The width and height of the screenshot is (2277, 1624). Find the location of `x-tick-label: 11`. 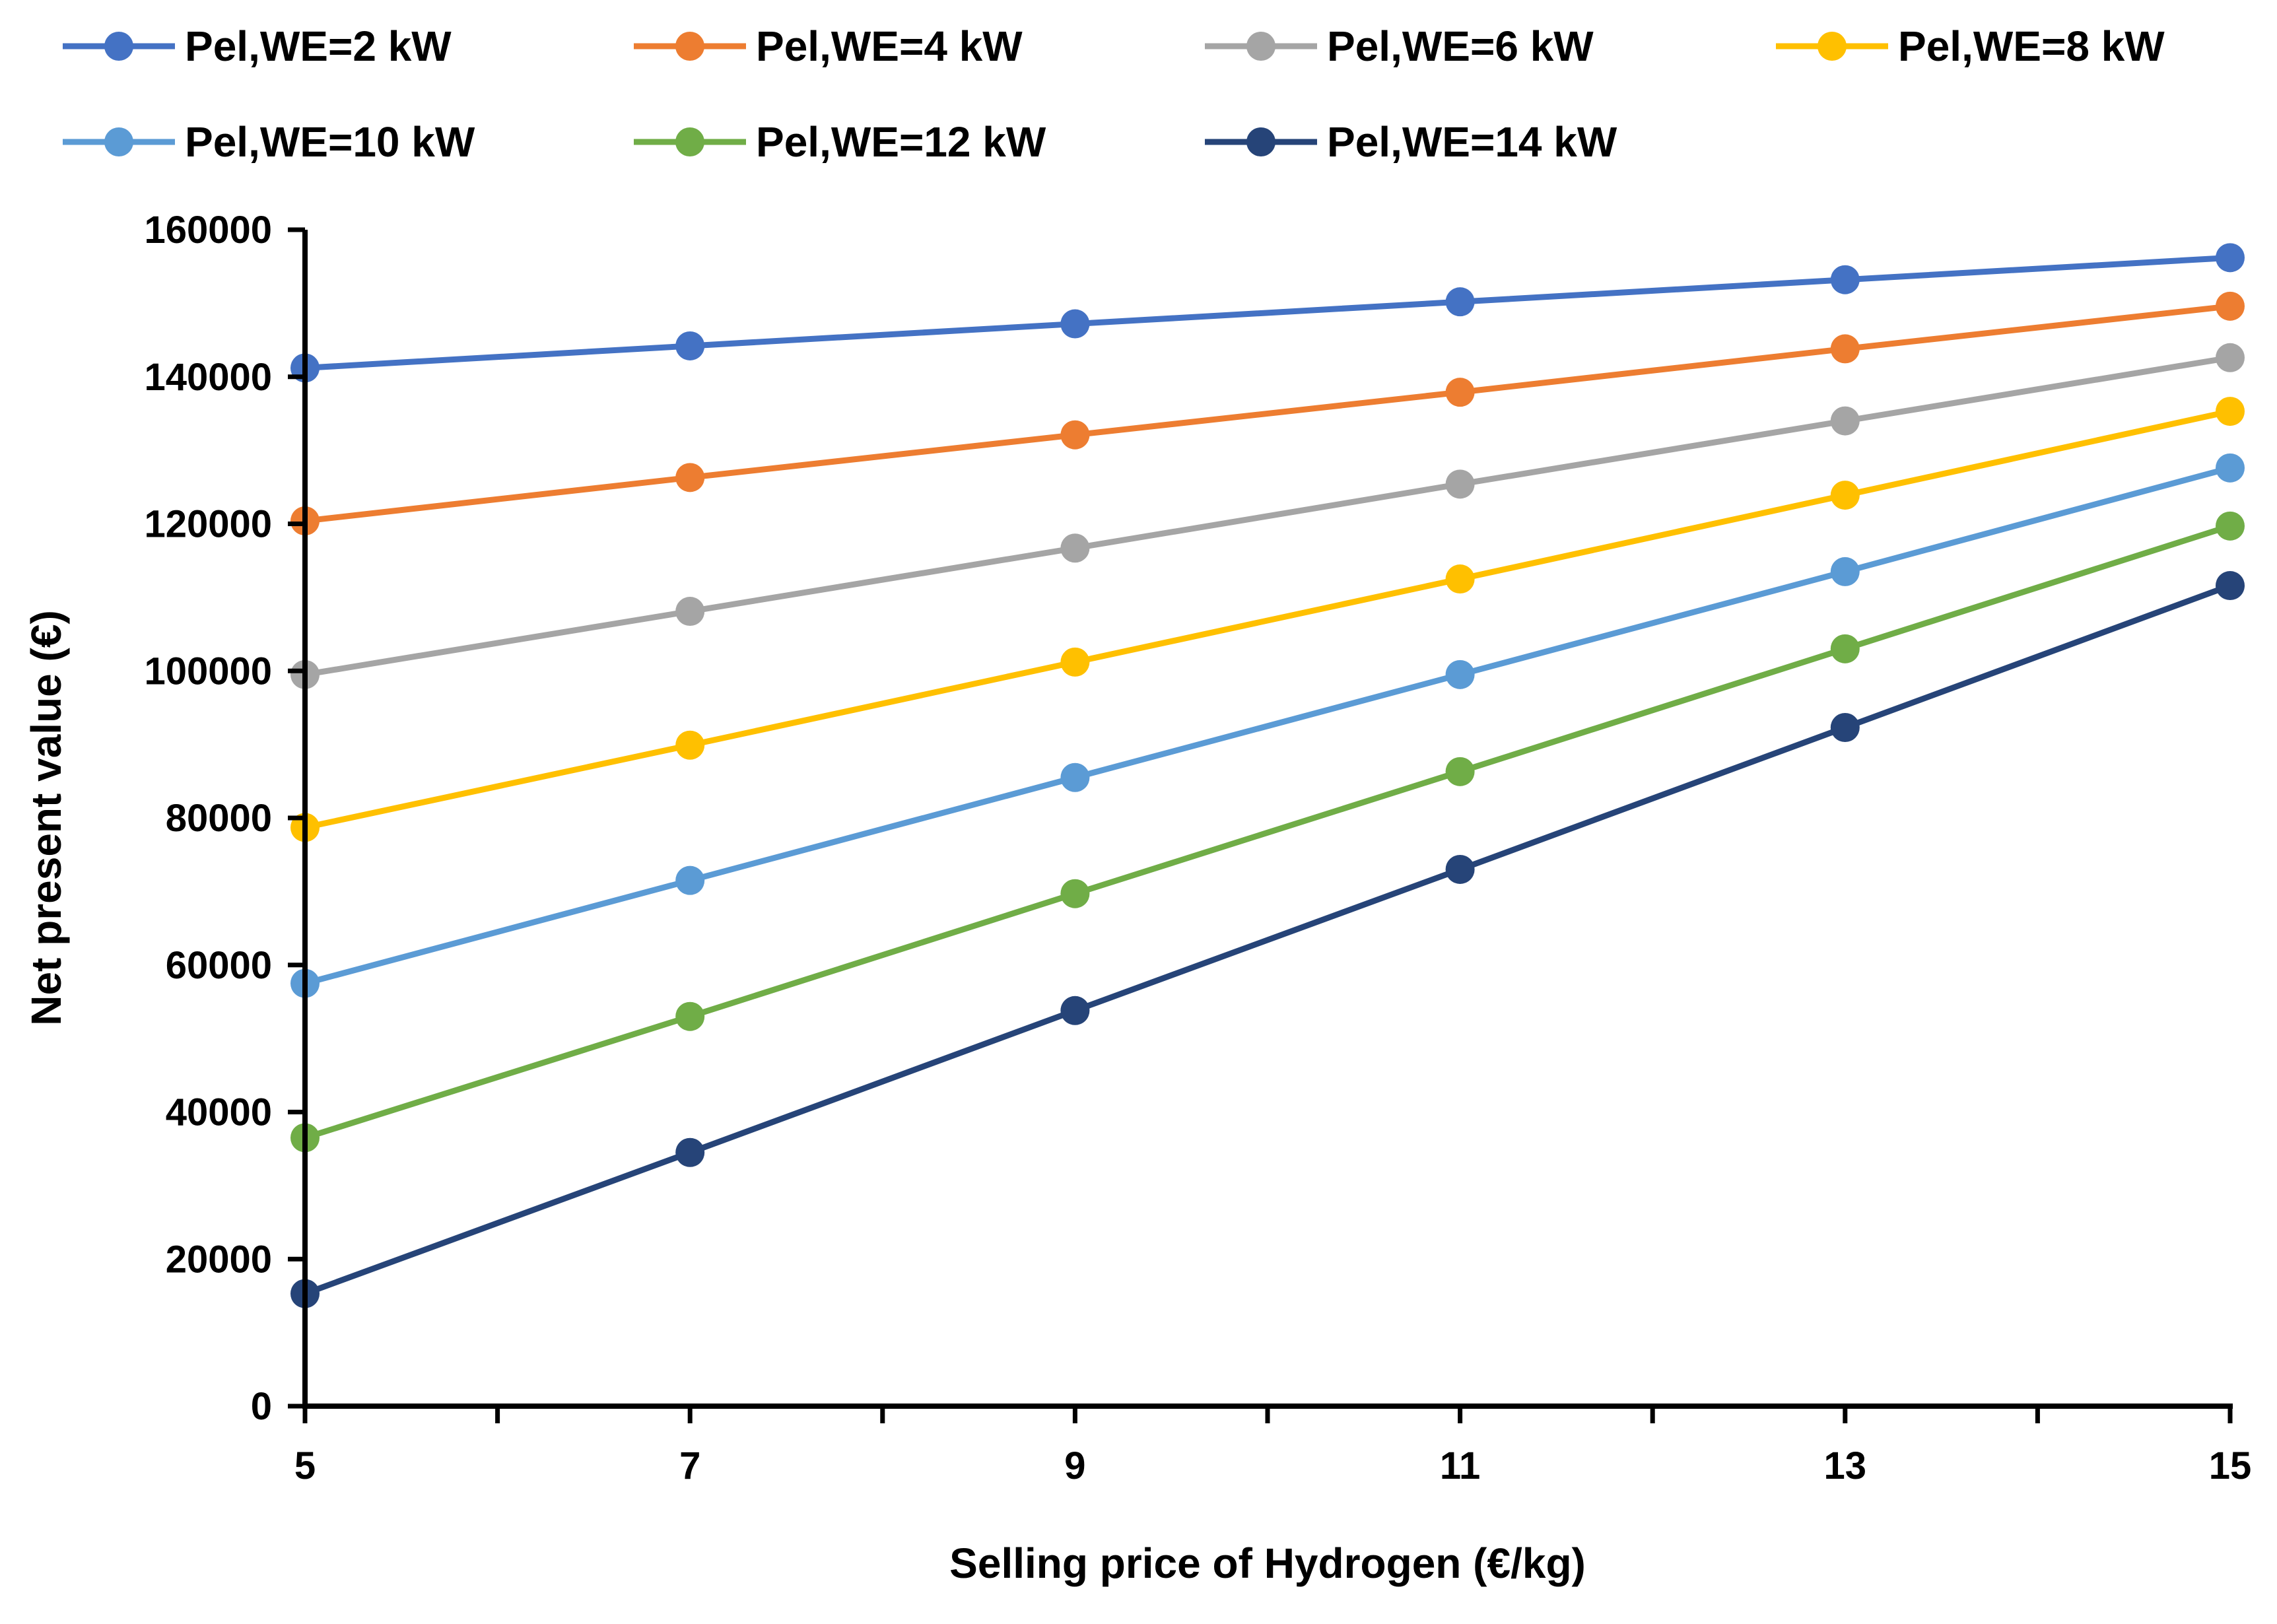

x-tick-label: 11 is located at coordinates (1460, 1466).